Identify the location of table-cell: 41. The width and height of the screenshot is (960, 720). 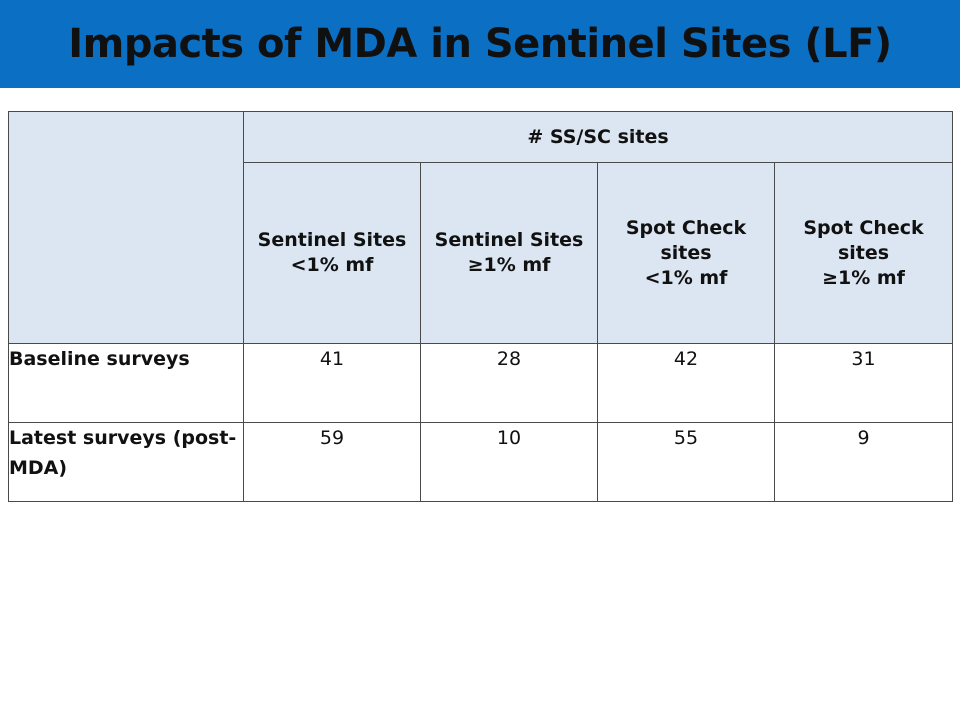
(332, 383).